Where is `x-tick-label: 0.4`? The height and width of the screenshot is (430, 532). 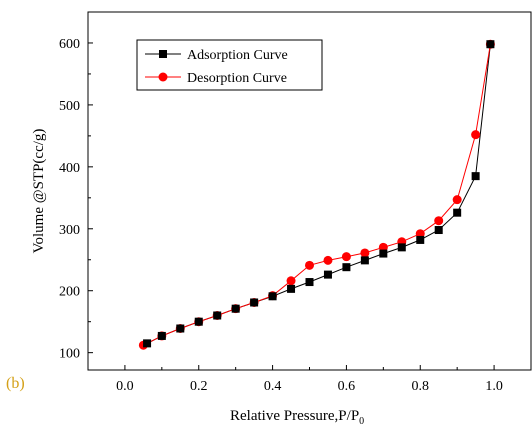 x-tick-label: 0.4 is located at coordinates (273, 386).